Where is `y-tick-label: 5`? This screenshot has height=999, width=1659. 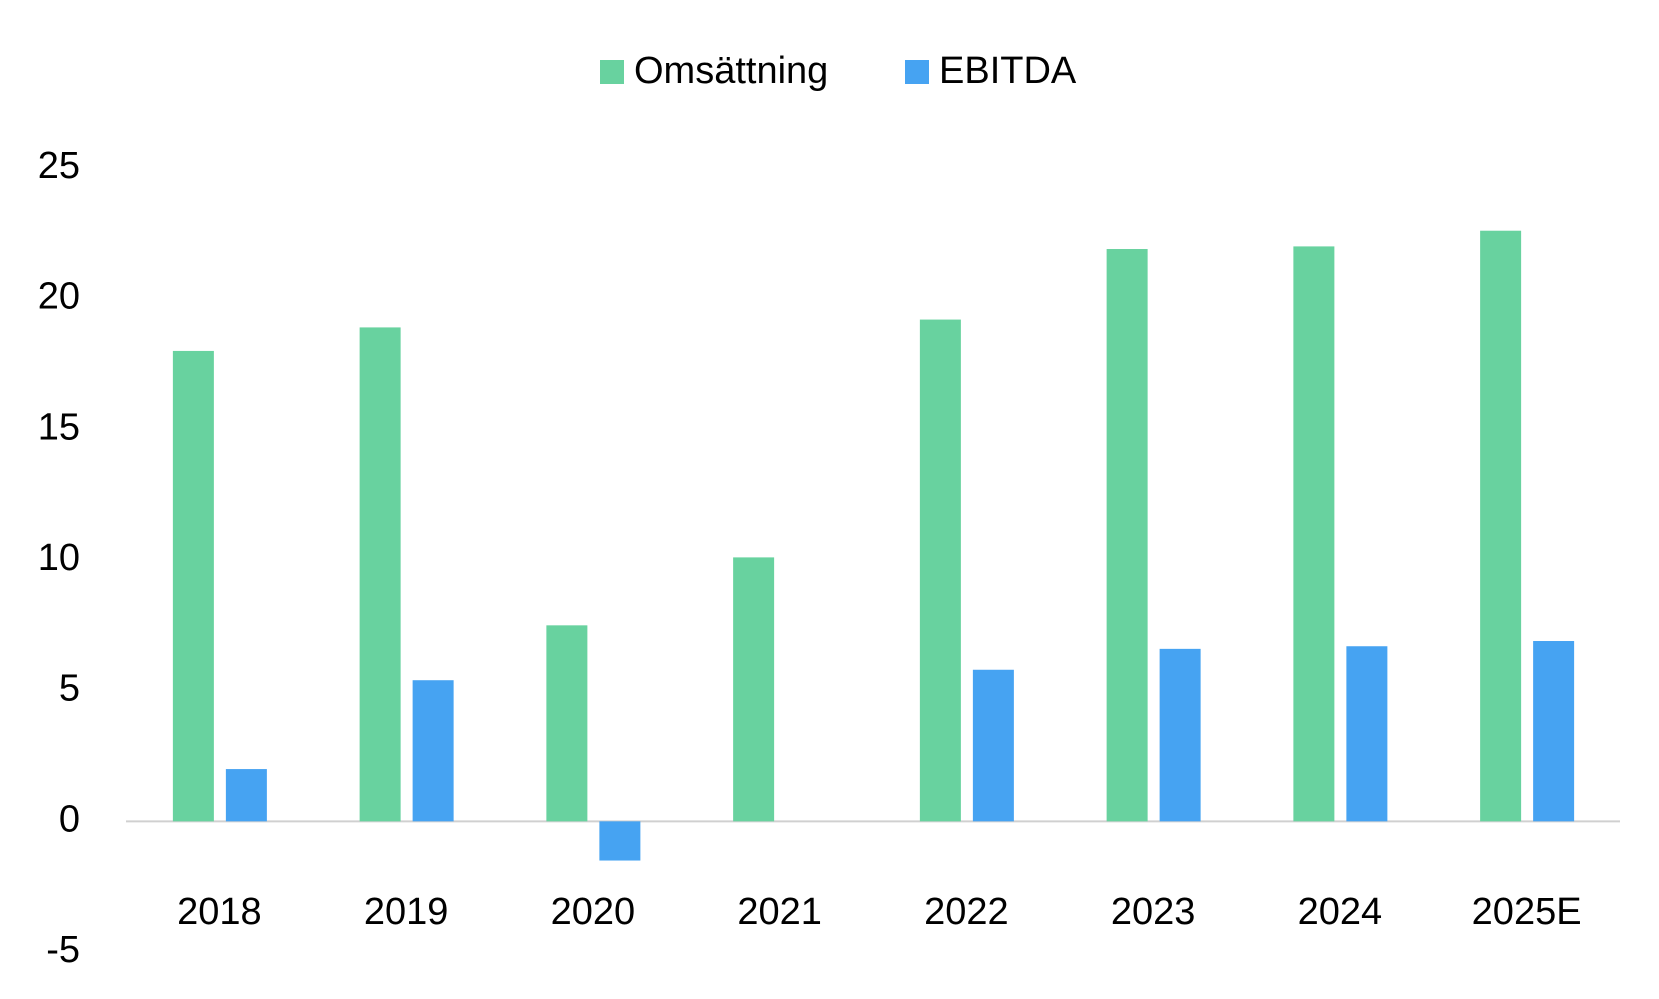
y-tick-label: 5 is located at coordinates (69, 689).